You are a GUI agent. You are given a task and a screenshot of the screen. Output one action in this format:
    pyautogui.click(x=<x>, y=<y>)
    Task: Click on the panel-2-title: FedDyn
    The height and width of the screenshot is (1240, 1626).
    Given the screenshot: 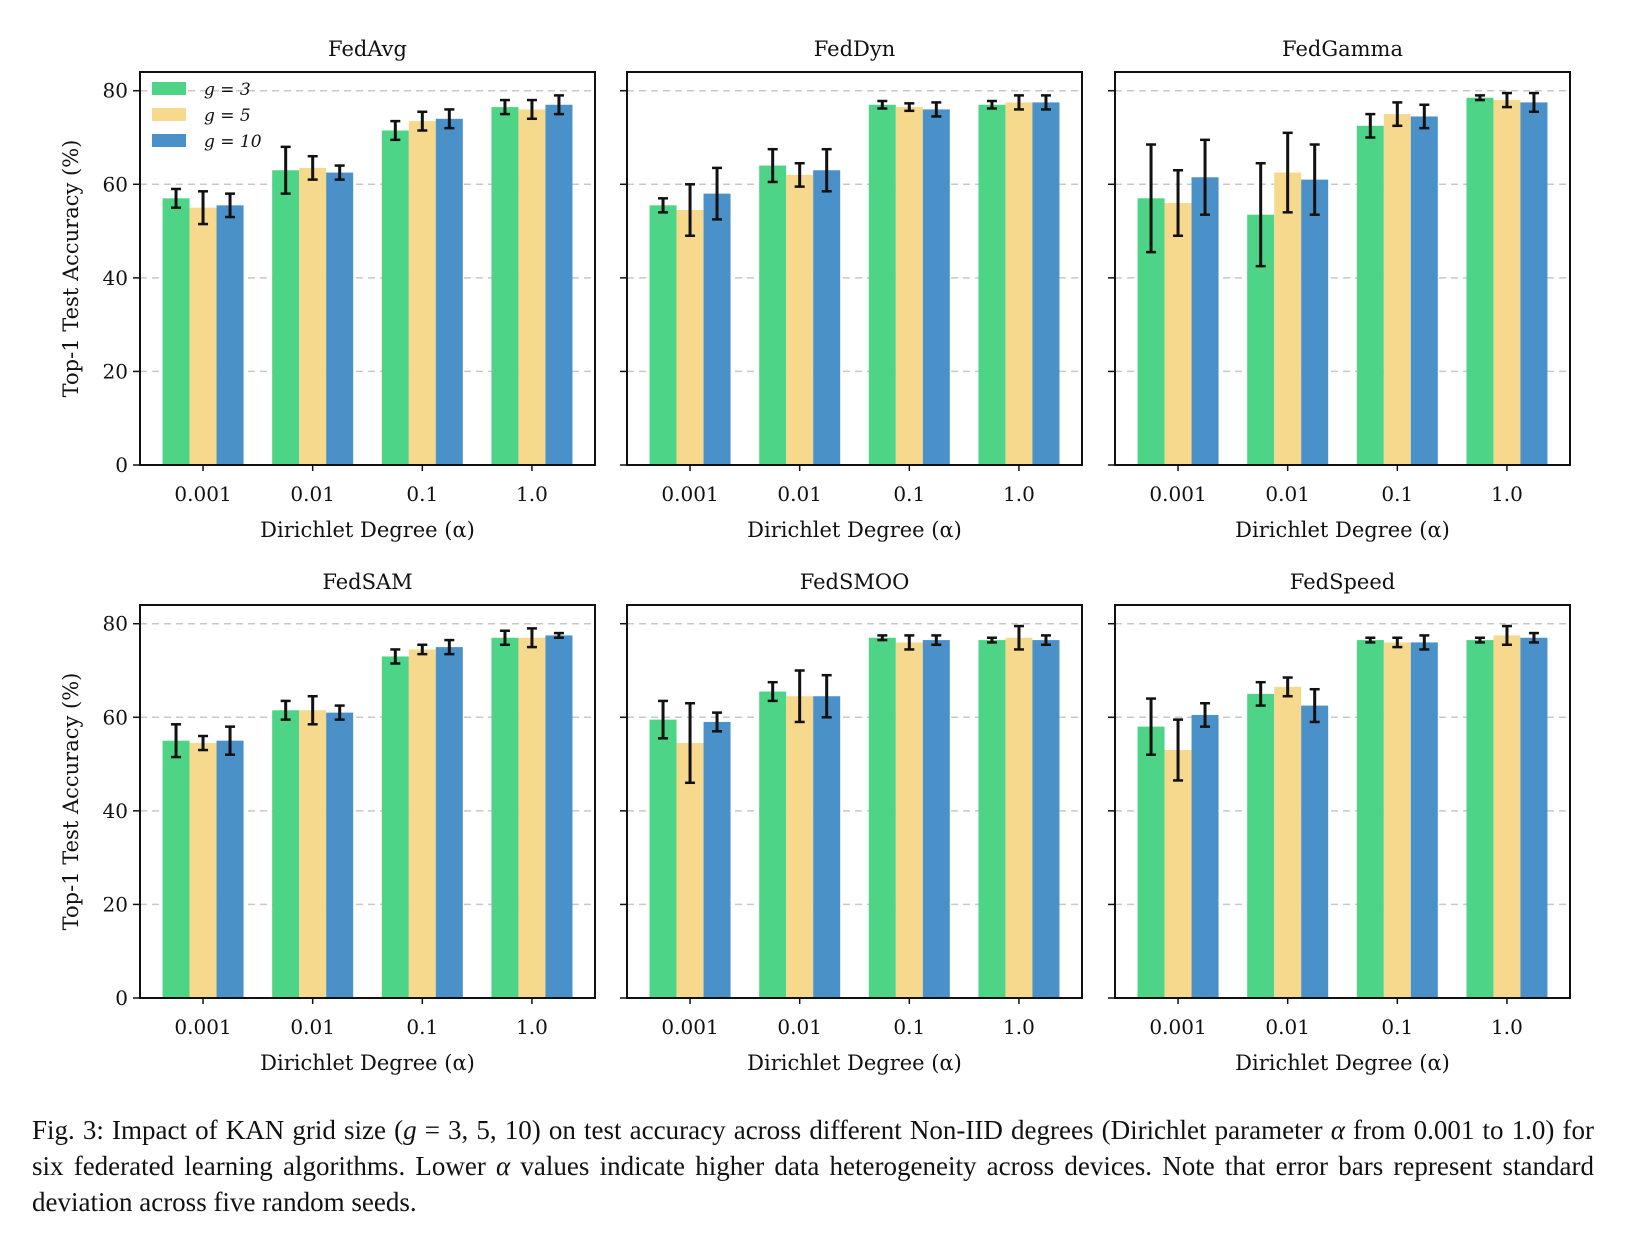 What is the action you would take?
    pyautogui.click(x=855, y=49)
    